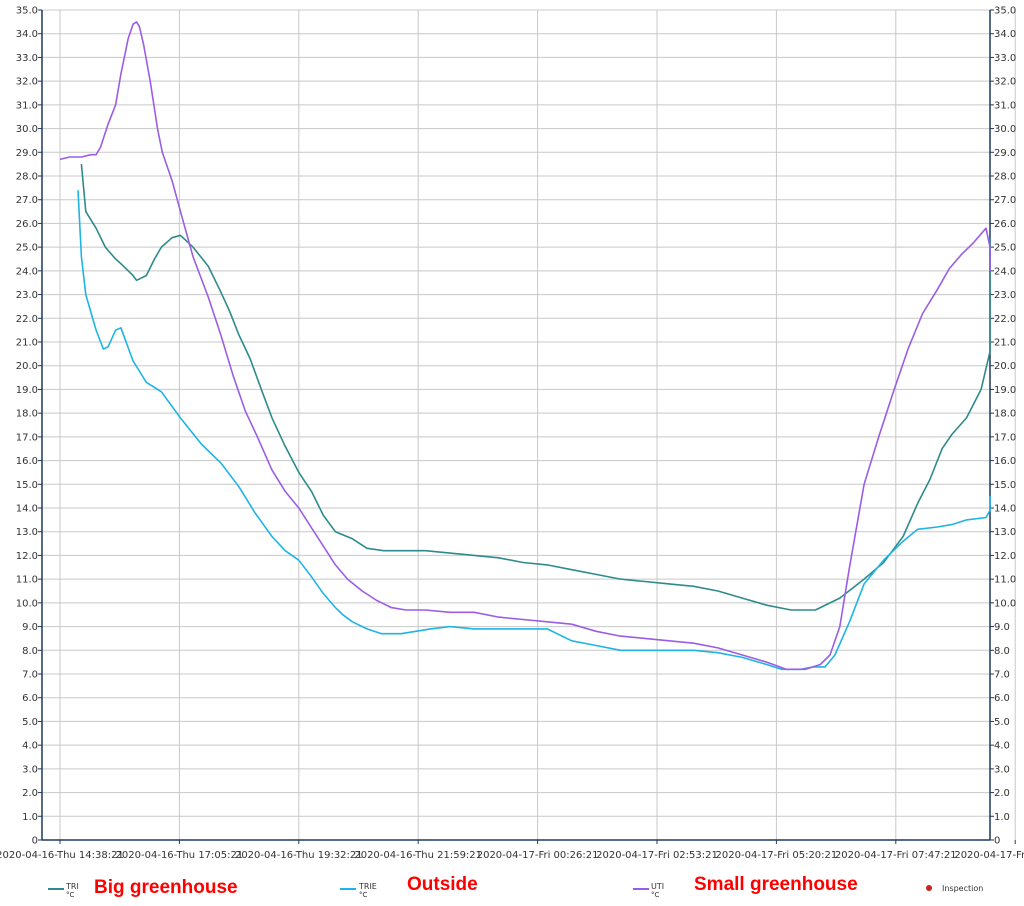  I want to click on y-tick-label-left: 32.0, so click(27, 82).